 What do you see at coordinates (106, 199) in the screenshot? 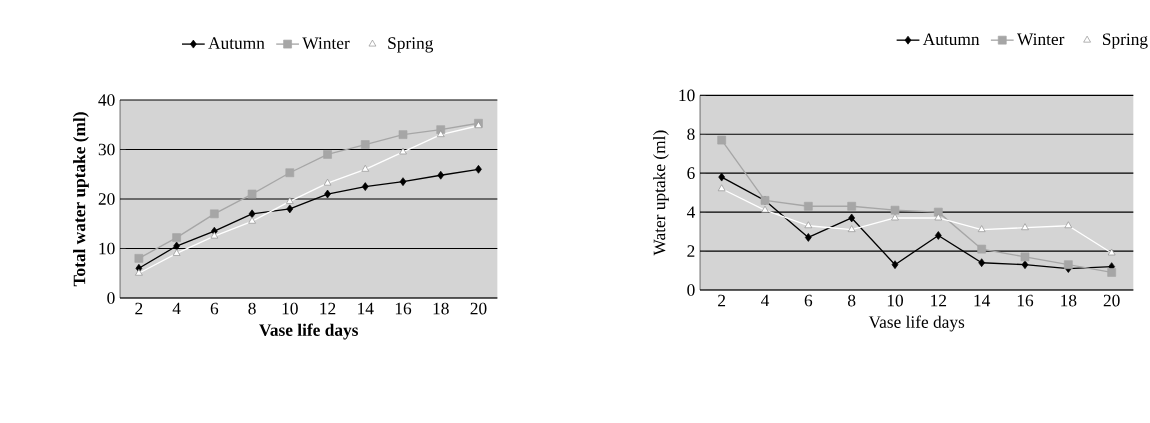
I see `y-tick-label: 20` at bounding box center [106, 199].